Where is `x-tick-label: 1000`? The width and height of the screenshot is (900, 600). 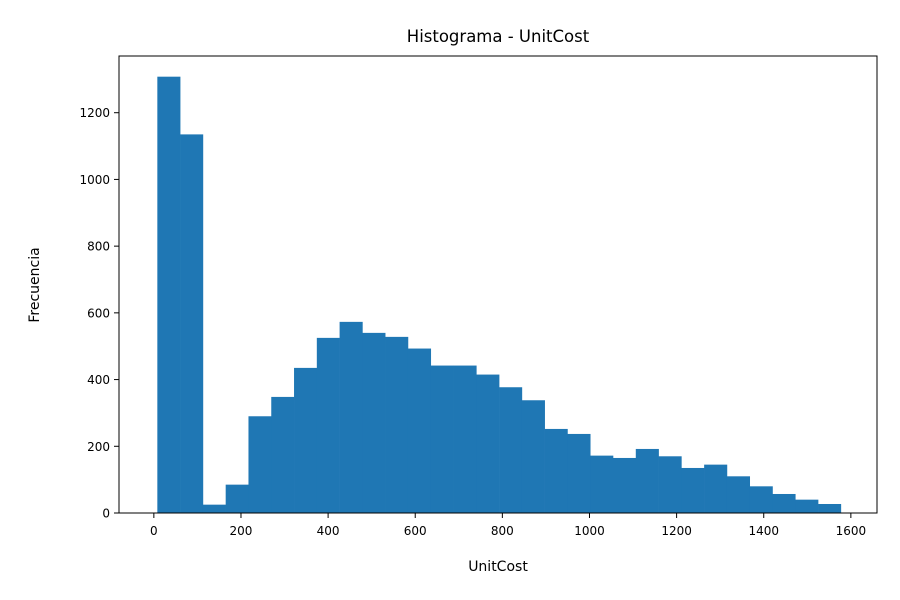 x-tick-label: 1000 is located at coordinates (589, 531).